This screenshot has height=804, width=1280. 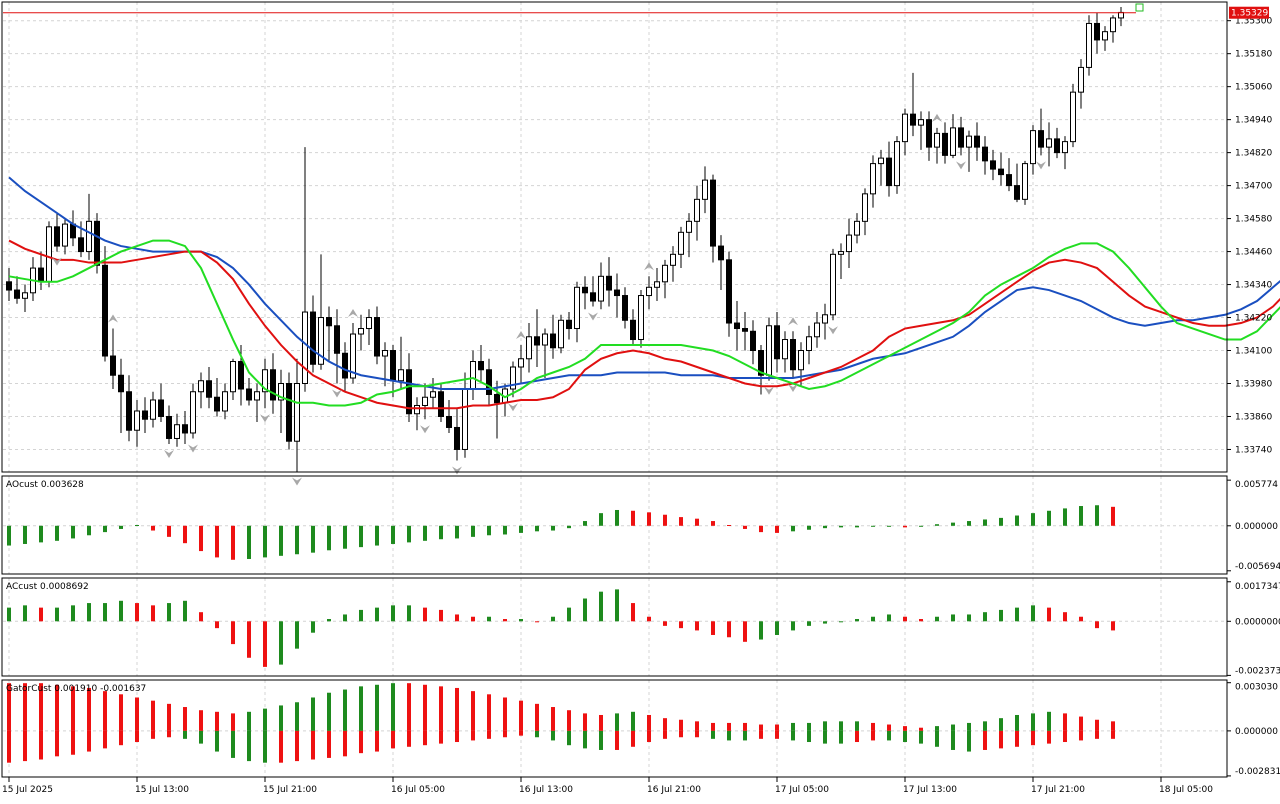 What do you see at coordinates (1257, 587) in the screenshot?
I see `indicator-tick-label: 0.0017347` at bounding box center [1257, 587].